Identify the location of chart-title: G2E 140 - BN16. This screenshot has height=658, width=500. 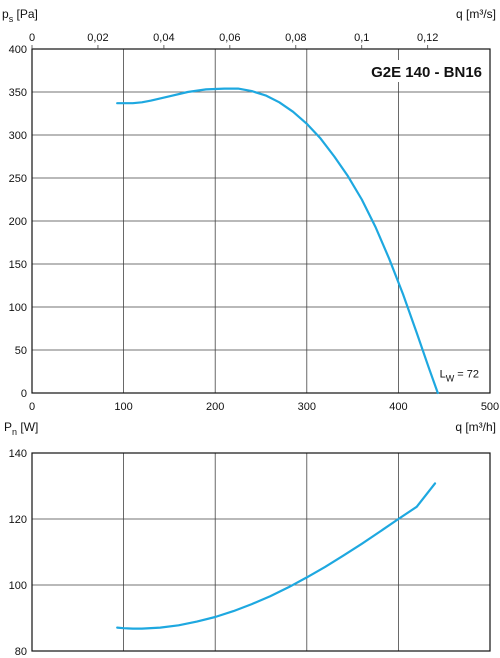
(426, 72).